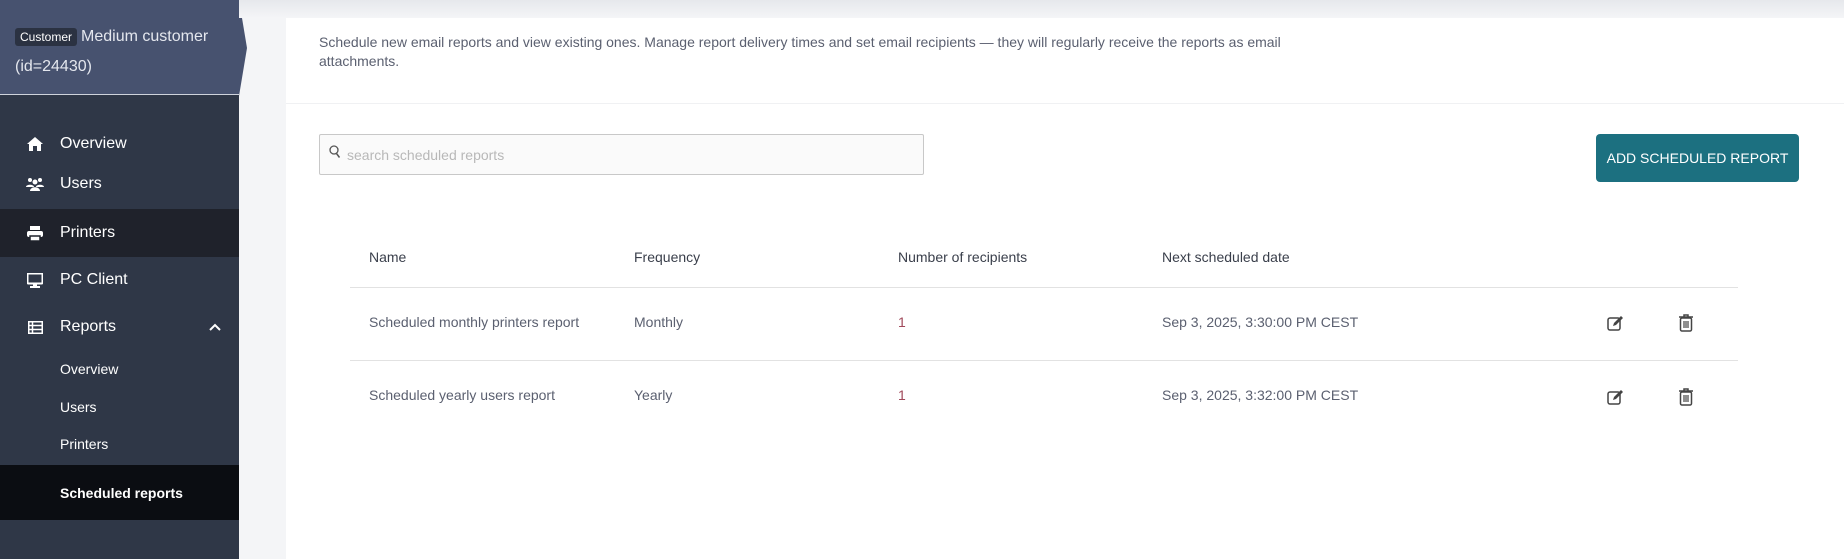  I want to click on customer-badge: Customer, so click(46, 37).